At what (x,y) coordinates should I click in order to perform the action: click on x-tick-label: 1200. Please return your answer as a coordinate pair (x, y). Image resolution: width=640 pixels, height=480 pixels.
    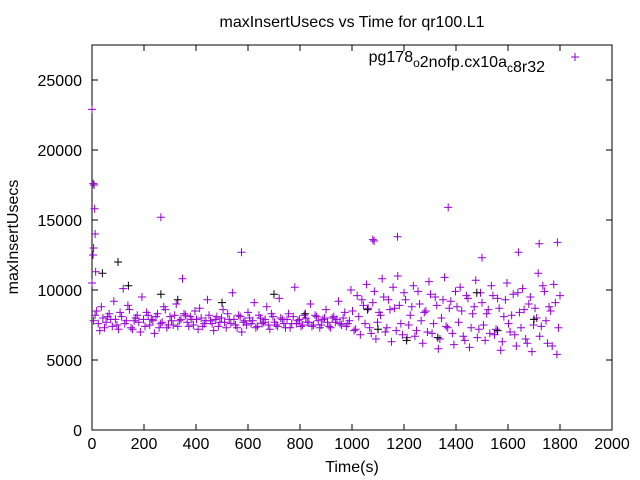
    Looking at the image, I should click on (404, 444).